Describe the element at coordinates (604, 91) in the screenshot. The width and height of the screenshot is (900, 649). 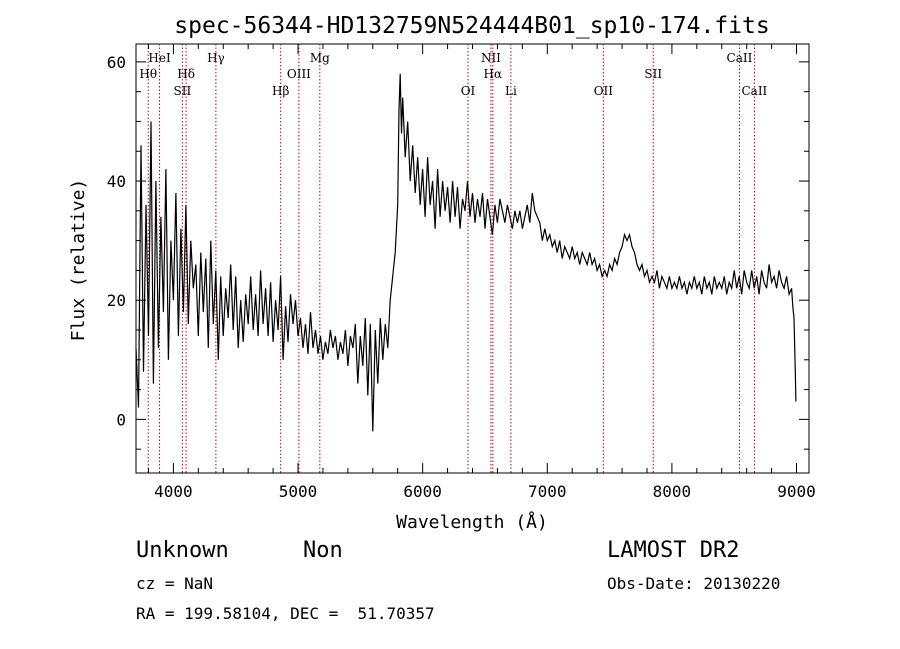
I see `line-label-12: OII` at that location.